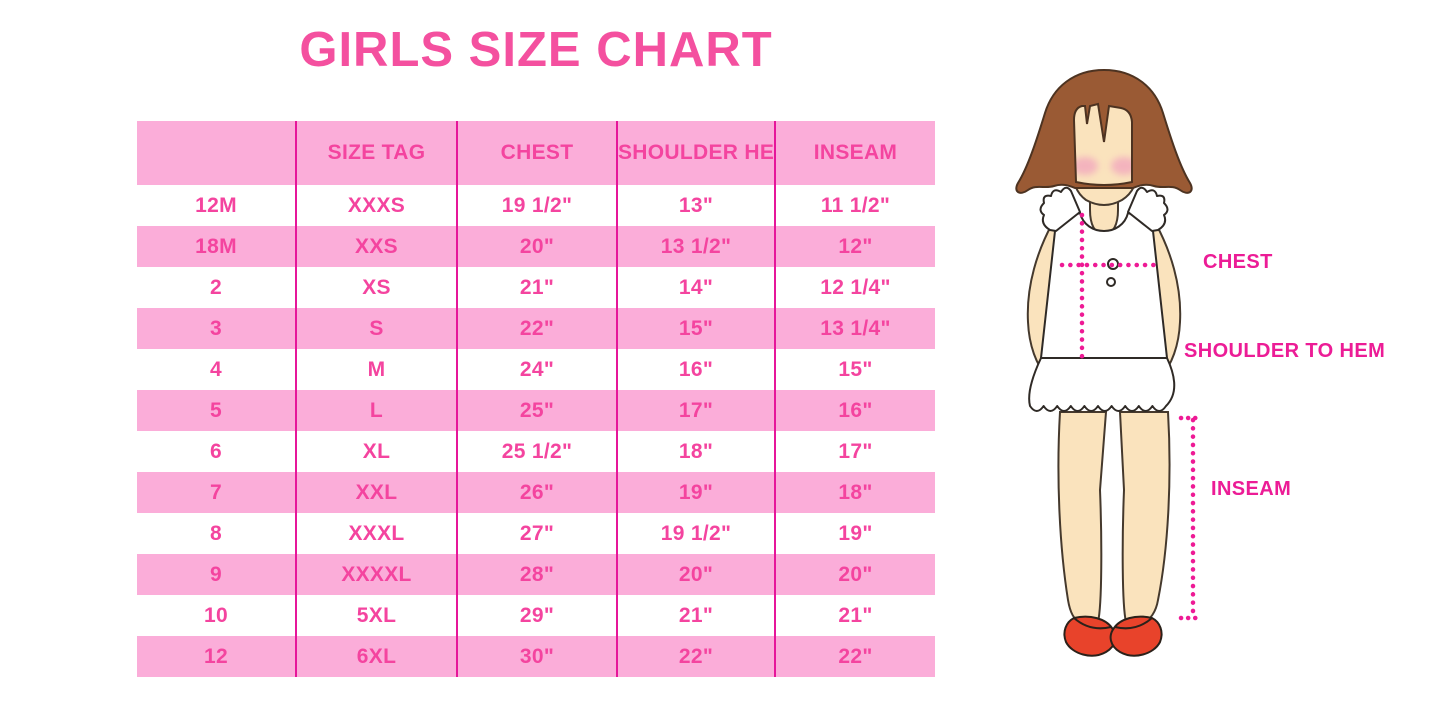 The width and height of the screenshot is (1445, 723). What do you see at coordinates (376, 328) in the screenshot?
I see `table-cell: S` at bounding box center [376, 328].